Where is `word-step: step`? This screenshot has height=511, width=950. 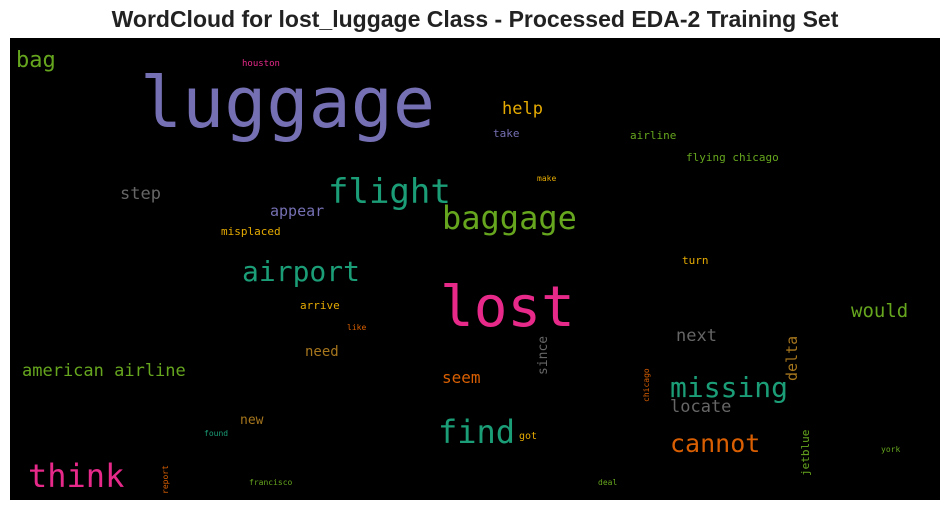 word-step: step is located at coordinates (140, 194).